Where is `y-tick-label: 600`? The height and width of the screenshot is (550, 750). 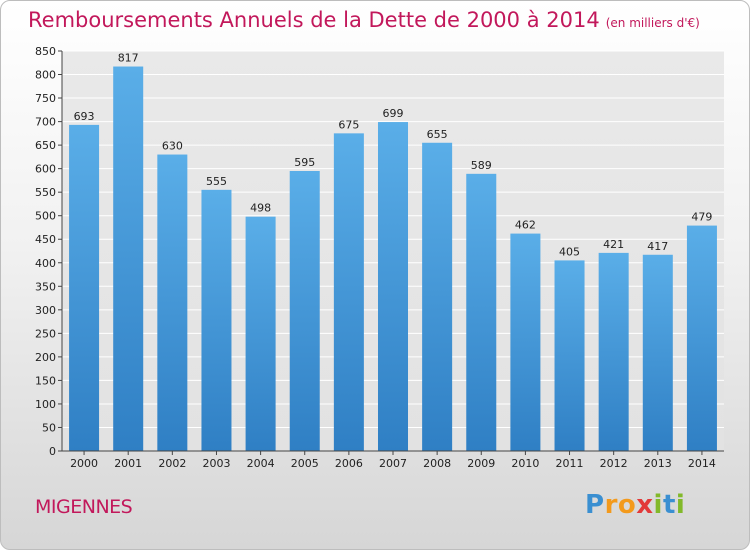 y-tick-label: 600 is located at coordinates (45, 169).